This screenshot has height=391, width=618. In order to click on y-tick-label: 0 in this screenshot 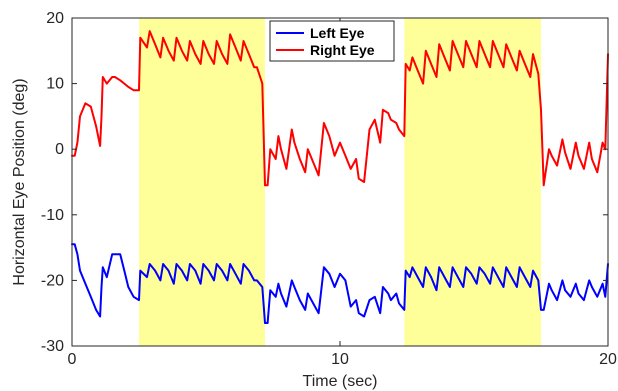, I will do `click(59, 149)`.